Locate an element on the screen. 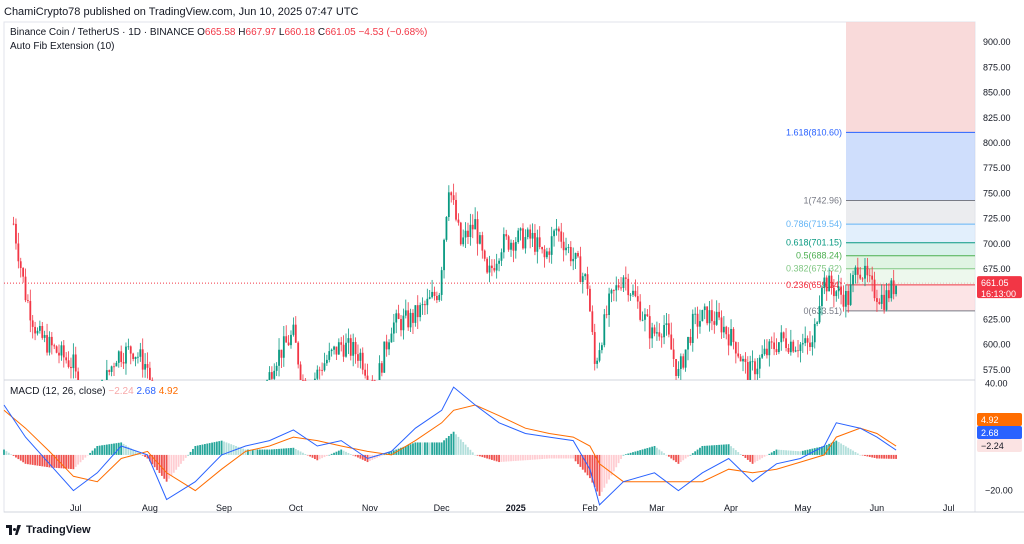 The image size is (1024, 544). macd-legend: MACD (12, 26, close) −2.24 2.68 4.92 is located at coordinates (94, 391).